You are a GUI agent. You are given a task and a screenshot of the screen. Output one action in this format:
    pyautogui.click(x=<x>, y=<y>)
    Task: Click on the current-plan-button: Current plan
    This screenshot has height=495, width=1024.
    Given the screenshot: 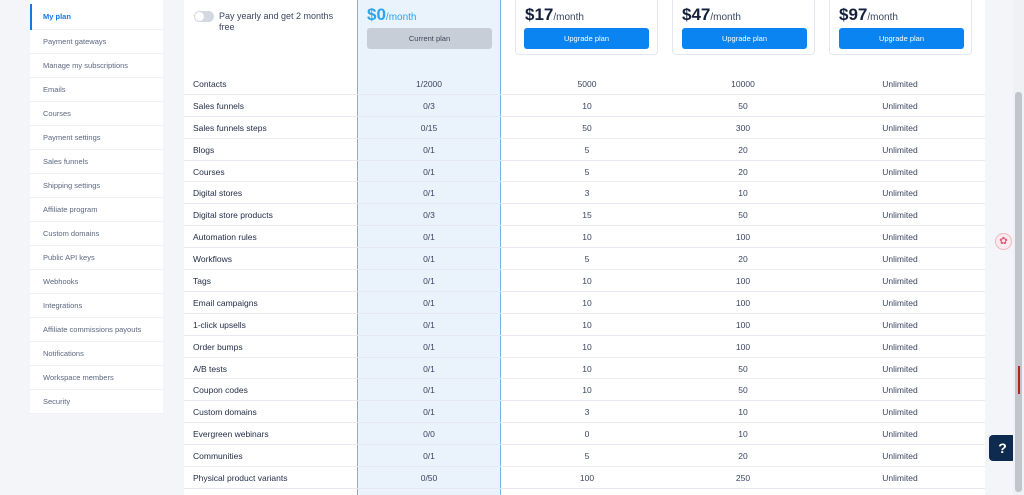 What is the action you would take?
    pyautogui.click(x=429, y=38)
    